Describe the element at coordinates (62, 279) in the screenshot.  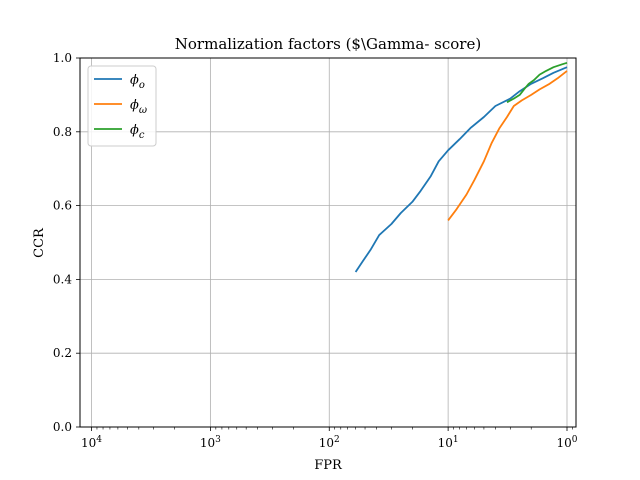
I see `y-tick-label: 0.4` at that location.